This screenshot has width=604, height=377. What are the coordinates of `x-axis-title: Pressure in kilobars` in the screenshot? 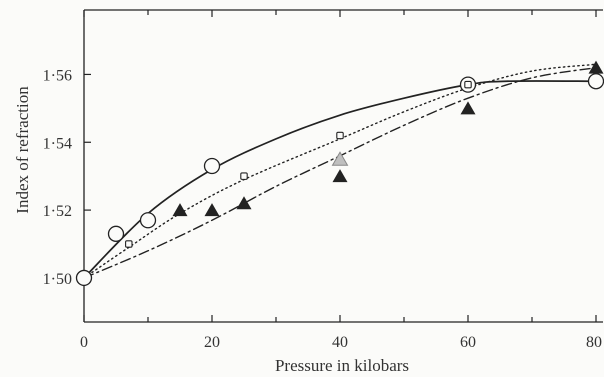 It's located at (342, 365).